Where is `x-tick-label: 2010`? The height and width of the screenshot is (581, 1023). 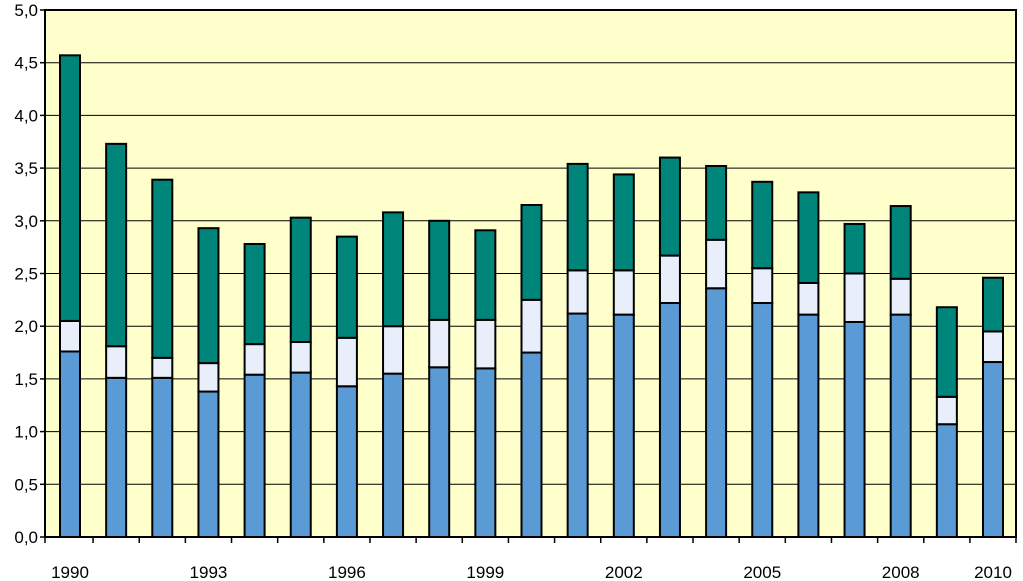 x-tick-label: 2010 is located at coordinates (993, 572).